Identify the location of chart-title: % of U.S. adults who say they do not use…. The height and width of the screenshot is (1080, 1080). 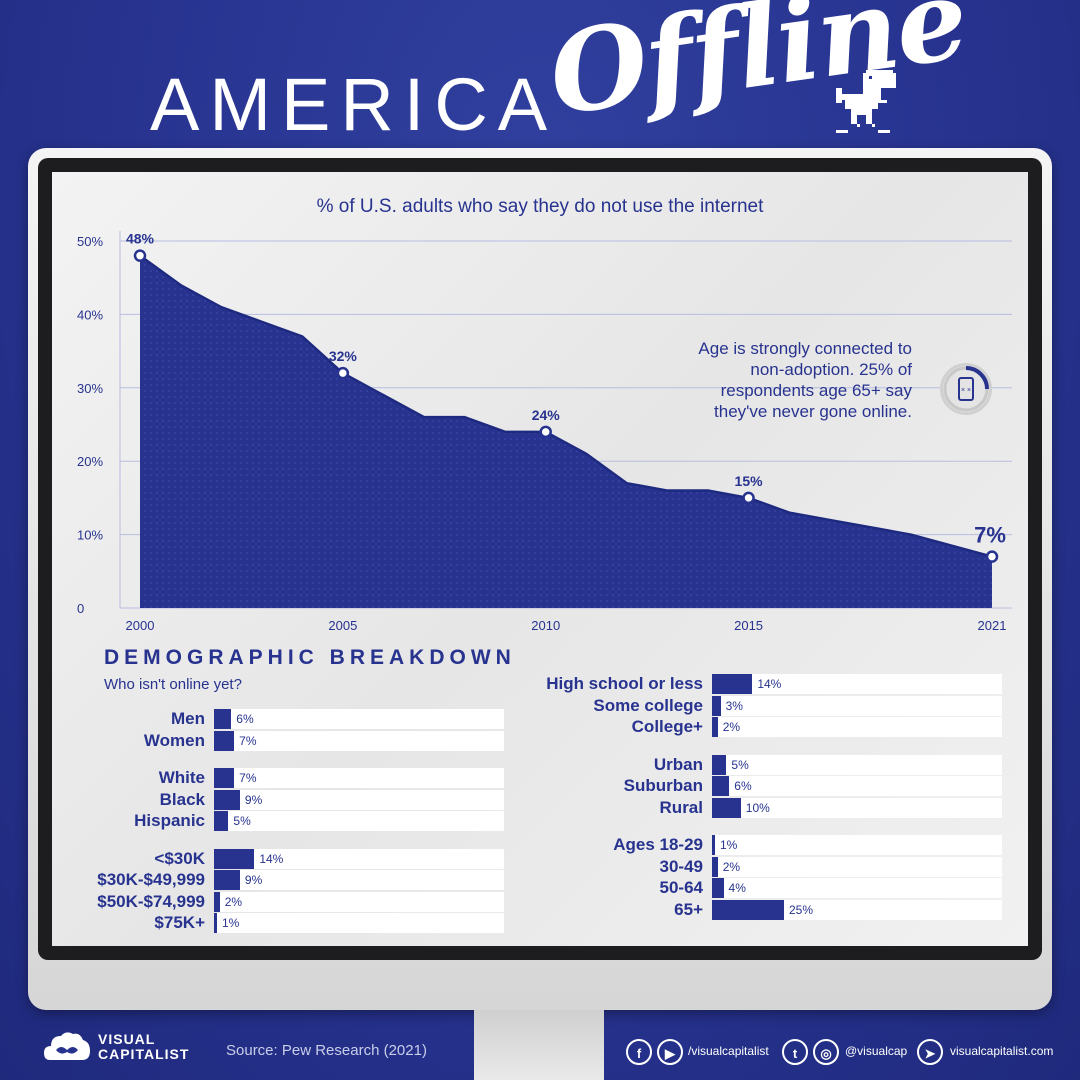
(540, 206).